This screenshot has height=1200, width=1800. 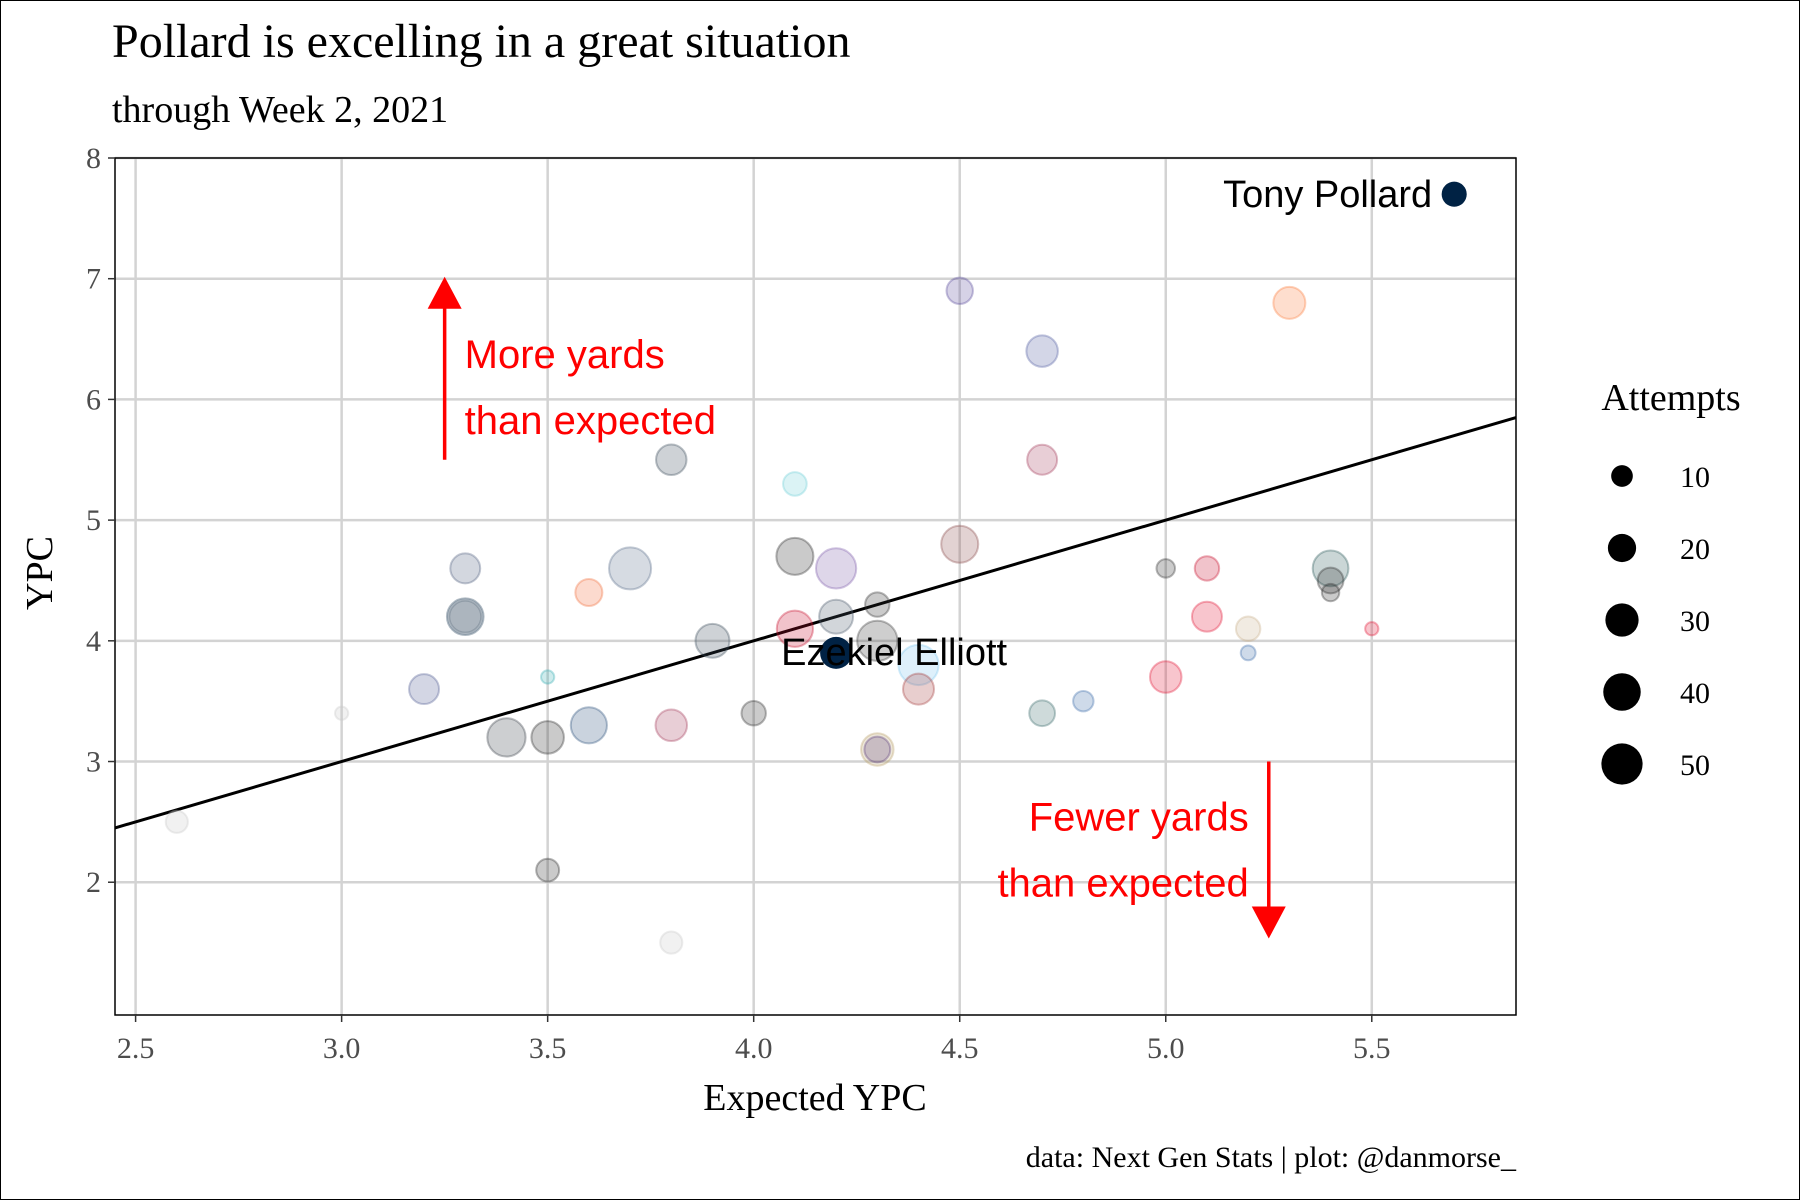 I want to click on x-tick-label: 3.5, so click(x=548, y=1048).